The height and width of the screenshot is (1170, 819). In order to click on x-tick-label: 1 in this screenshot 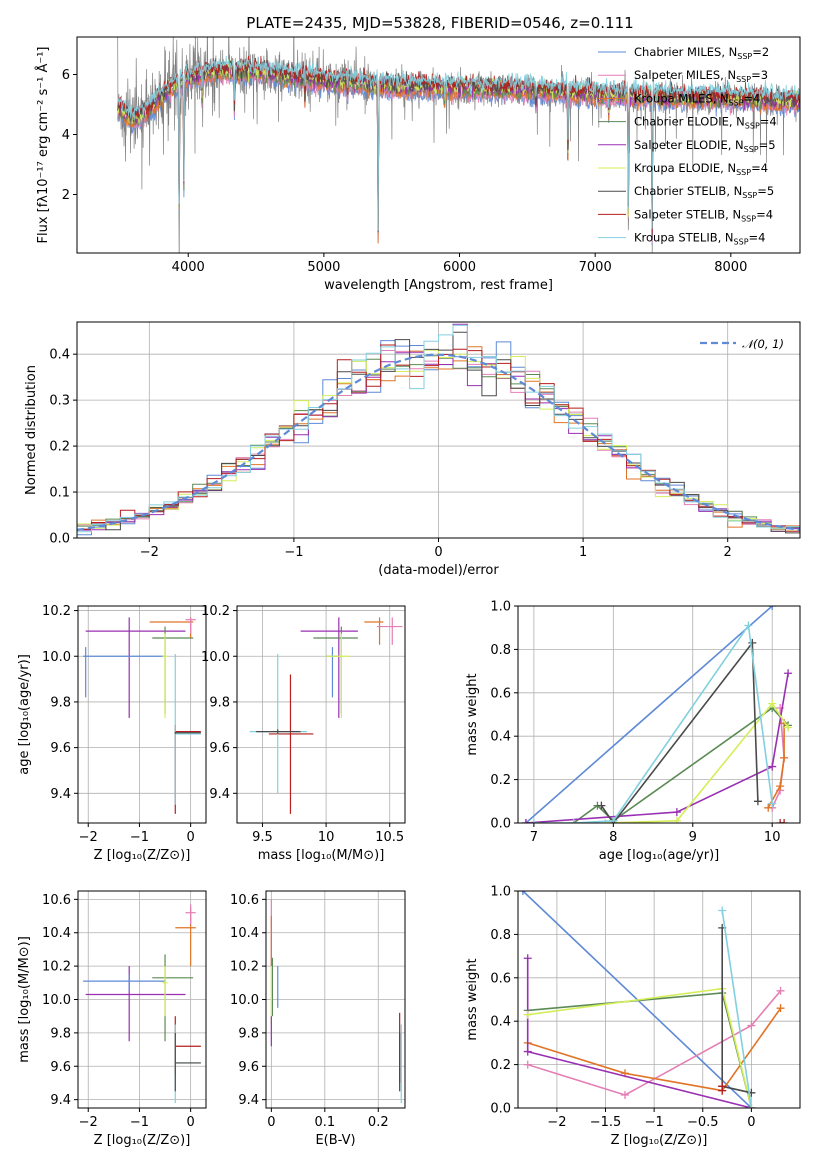, I will do `click(583, 552)`.